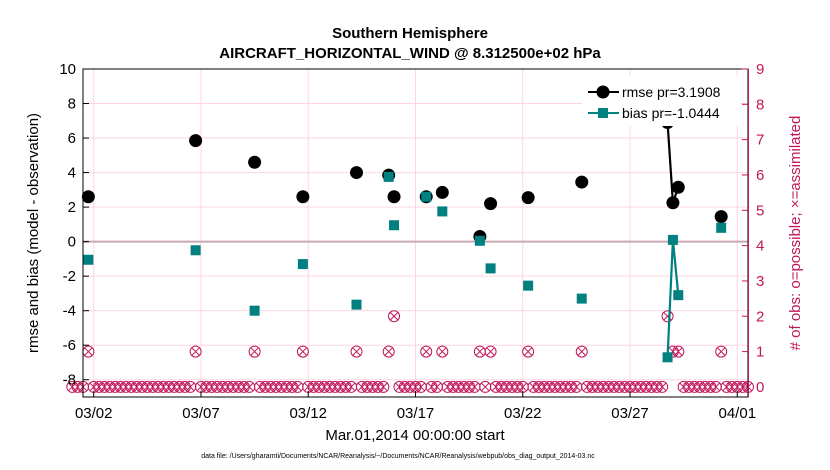 The height and width of the screenshot is (470, 830). Describe the element at coordinates (671, 113) in the screenshot. I see `legend-bias-label: bias pr=-1.0444` at that location.